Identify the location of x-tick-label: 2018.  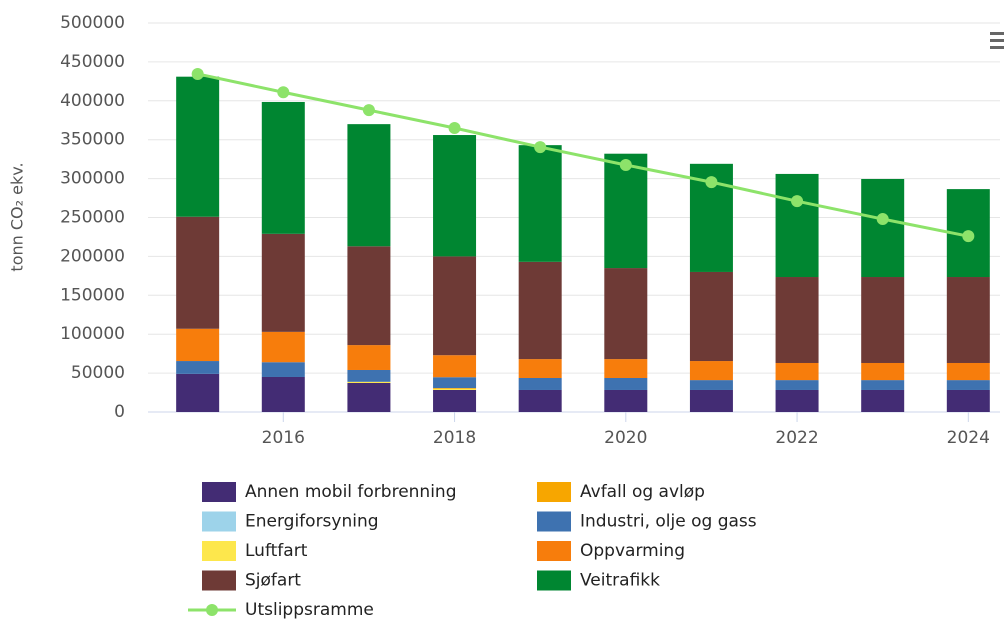
(454, 438).